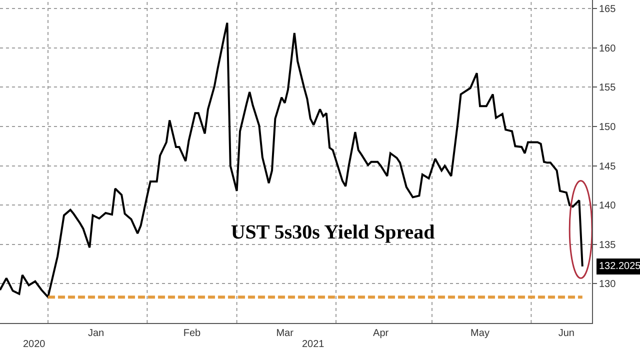 This screenshot has width=640, height=348. I want to click on y-tick-label: 140, so click(607, 206).